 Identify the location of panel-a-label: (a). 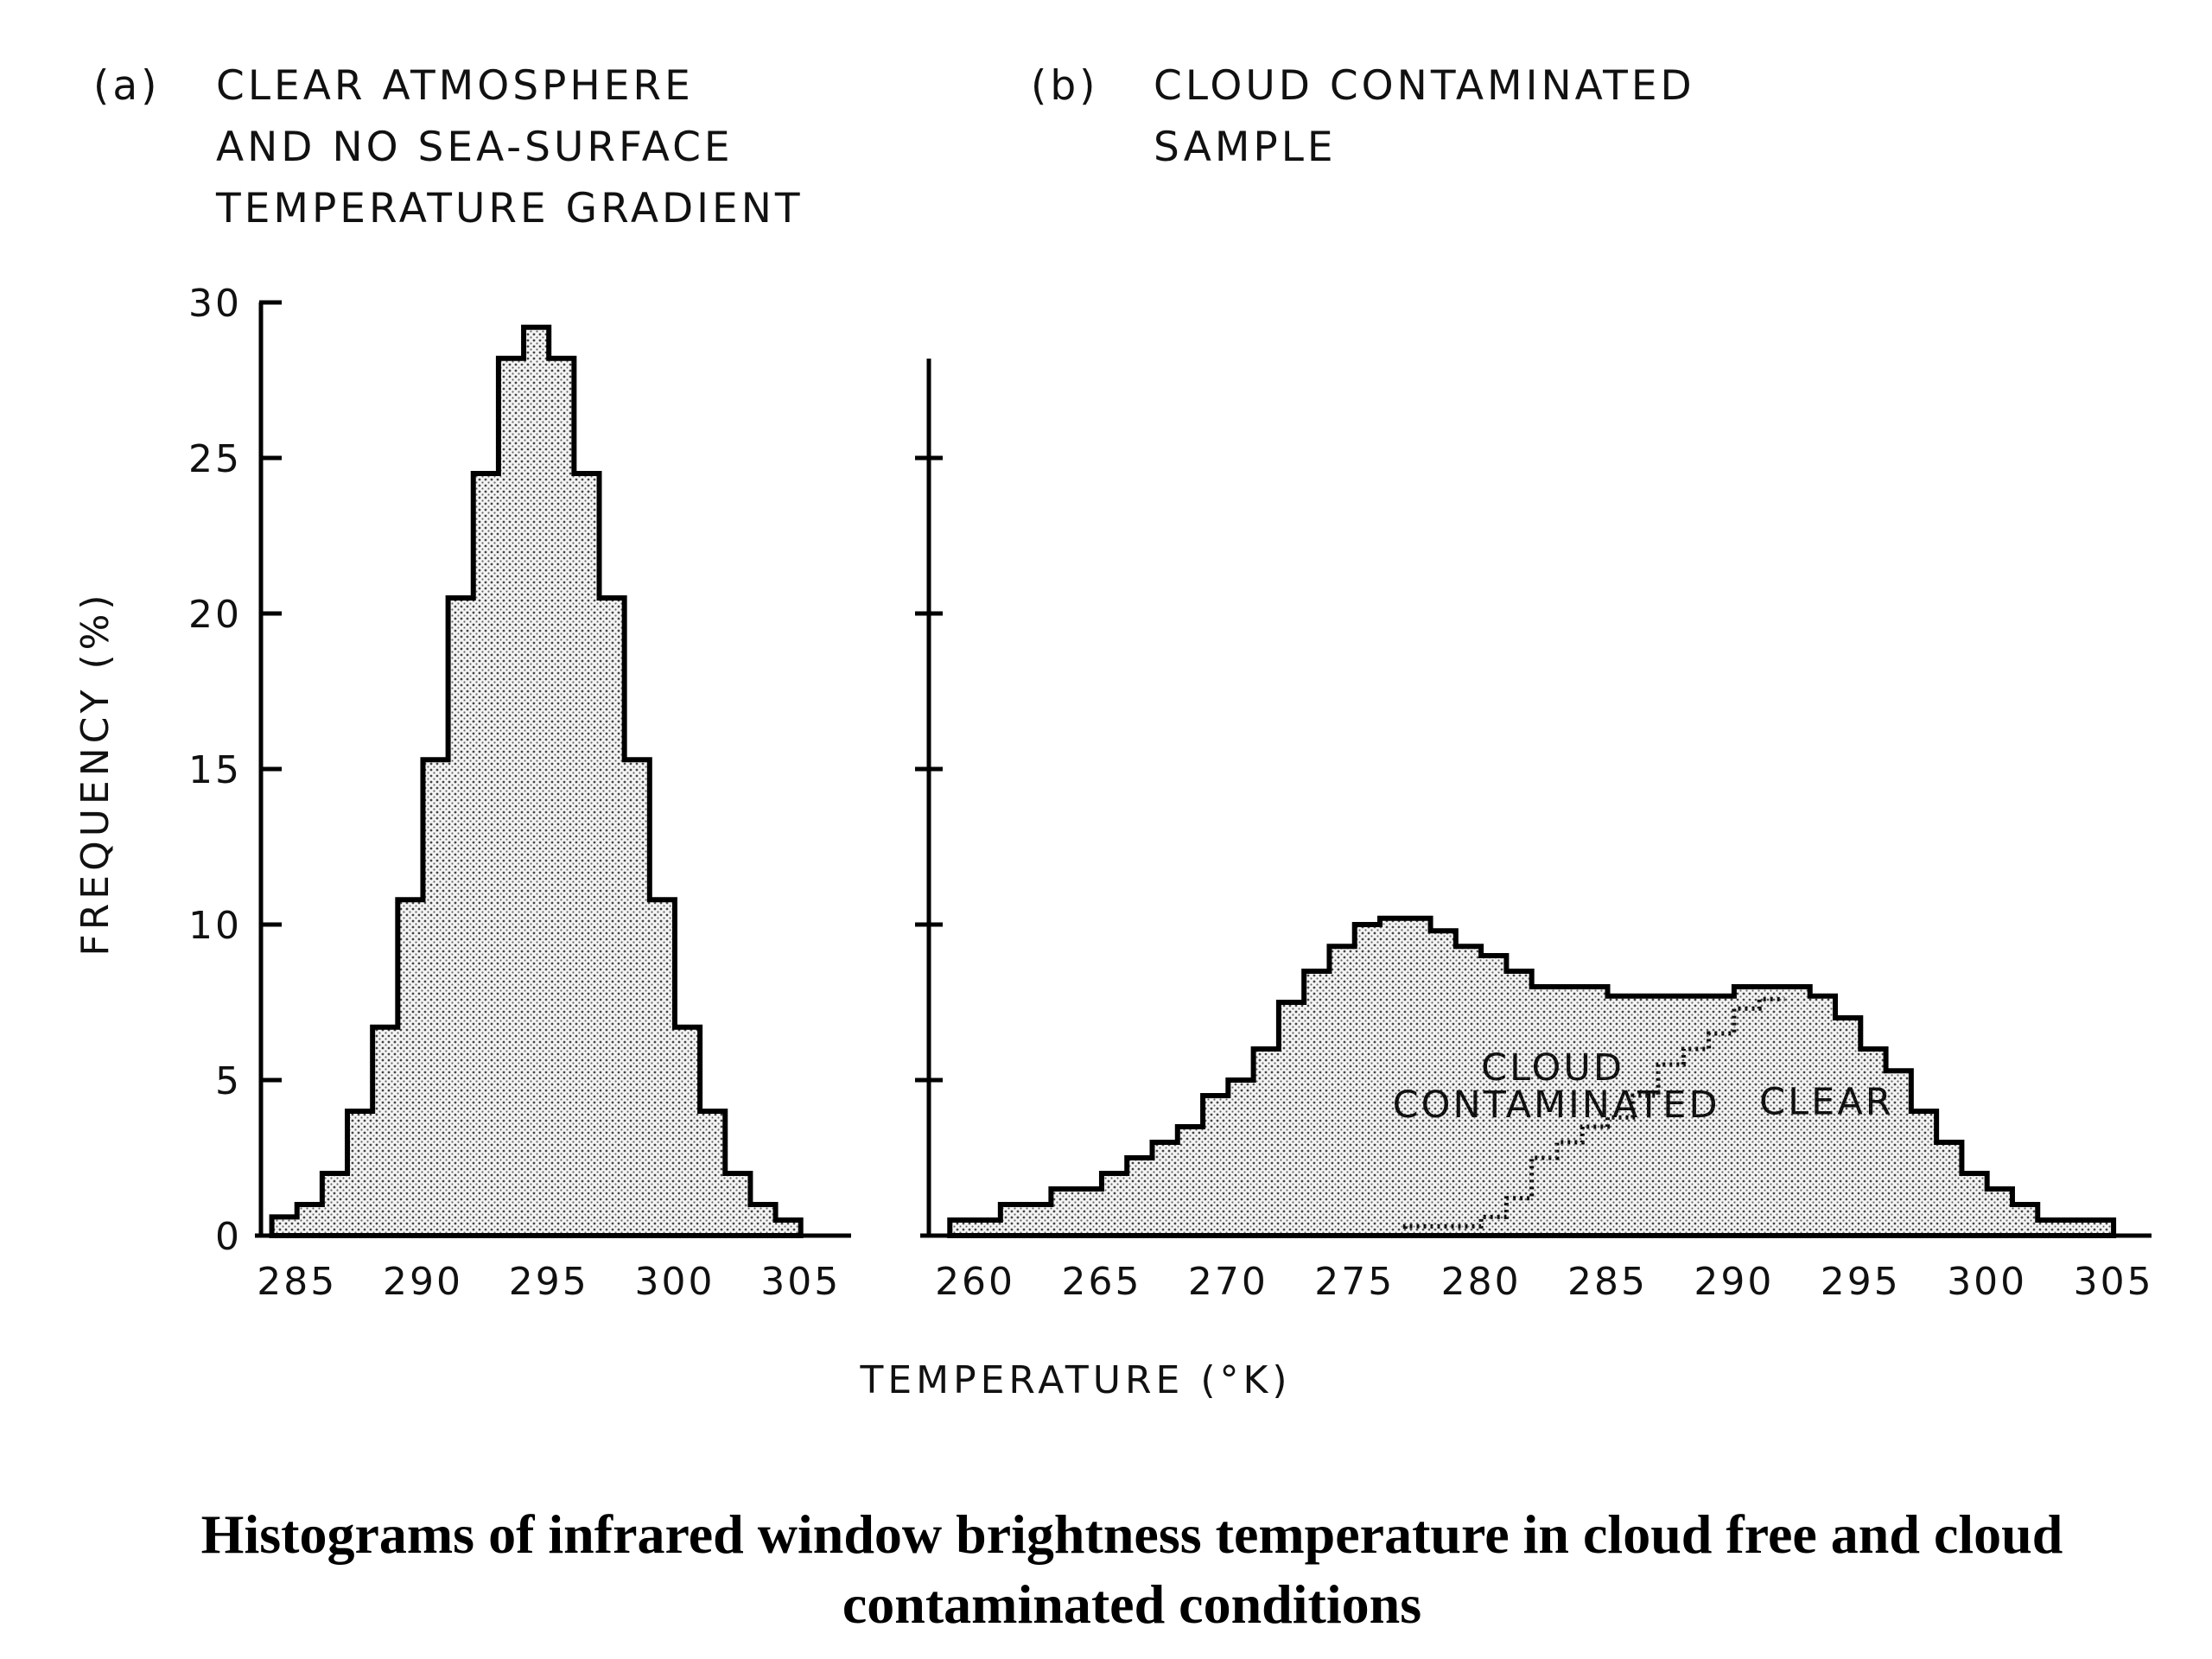
(126, 86).